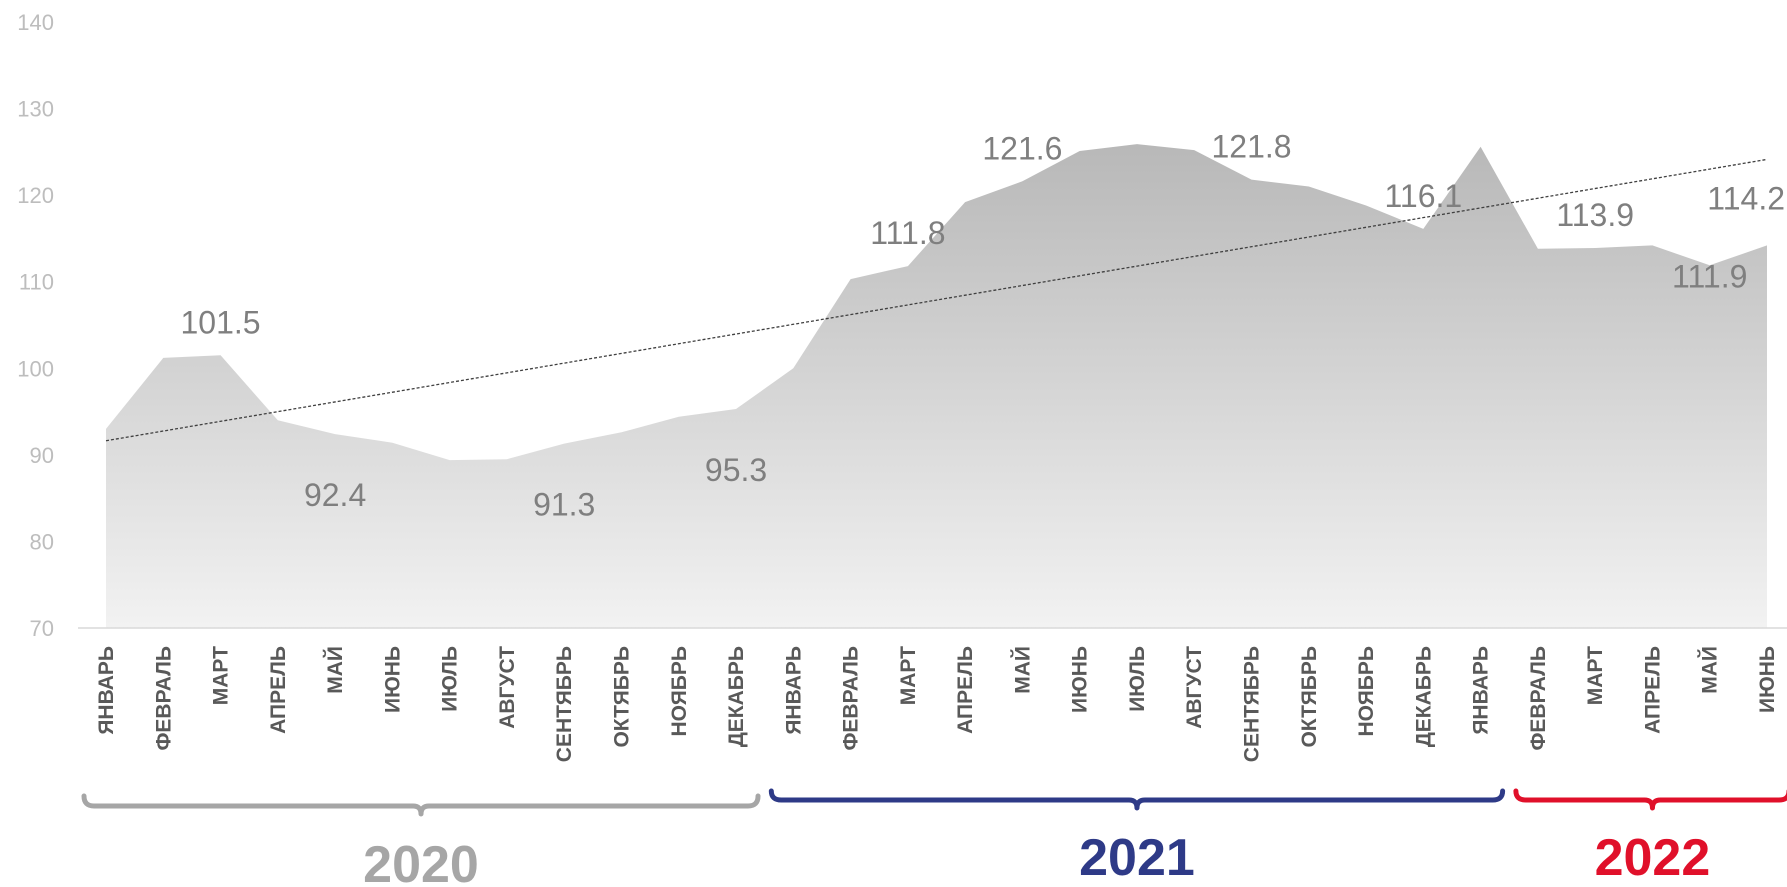 The width and height of the screenshot is (1787, 887). Describe the element at coordinates (1022, 148) in the screenshot. I see `data-label: 121.6` at that location.